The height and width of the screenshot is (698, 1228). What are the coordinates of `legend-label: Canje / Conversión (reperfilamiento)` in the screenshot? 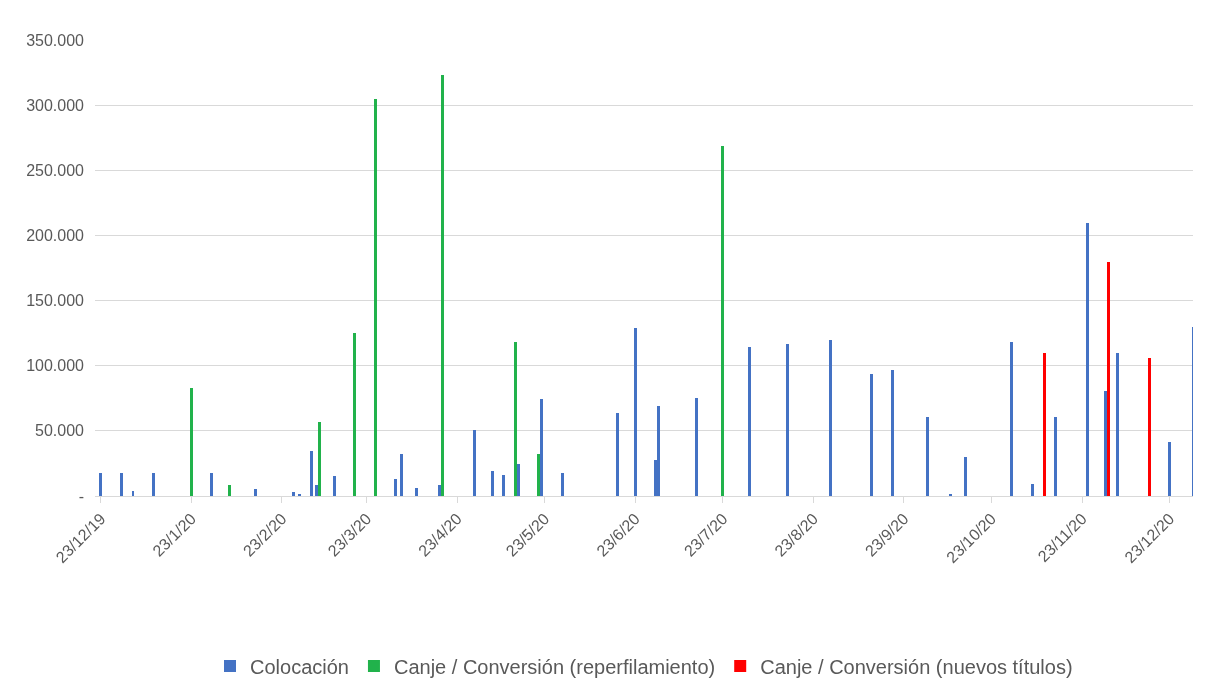 It's located at (554, 666).